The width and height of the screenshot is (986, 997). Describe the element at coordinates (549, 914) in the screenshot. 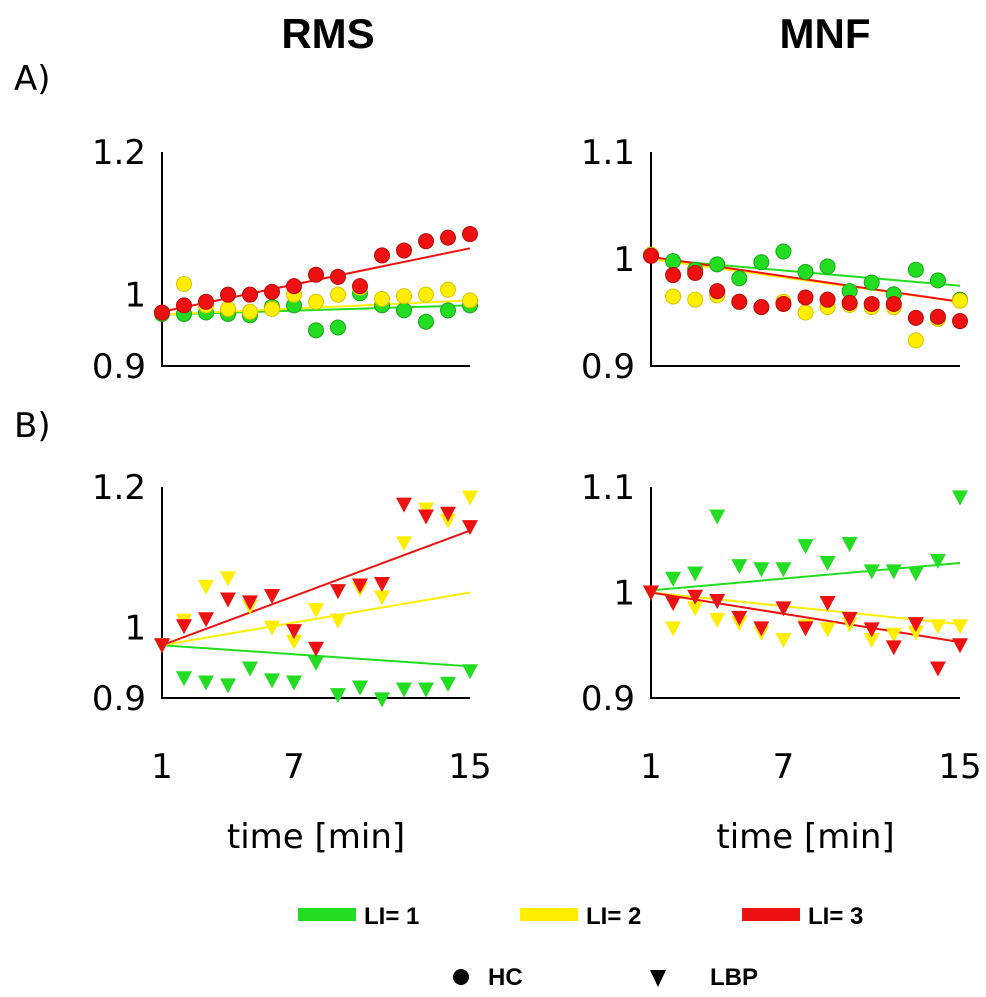

I see `legend-swatch-li2` at that location.